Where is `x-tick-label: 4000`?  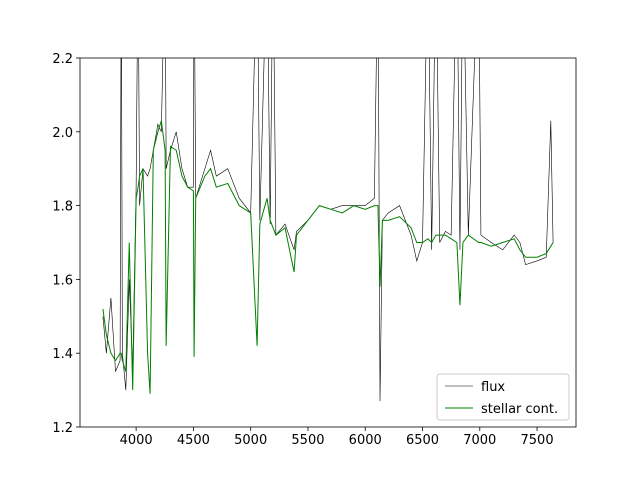 x-tick-label: 4000 is located at coordinates (136, 440).